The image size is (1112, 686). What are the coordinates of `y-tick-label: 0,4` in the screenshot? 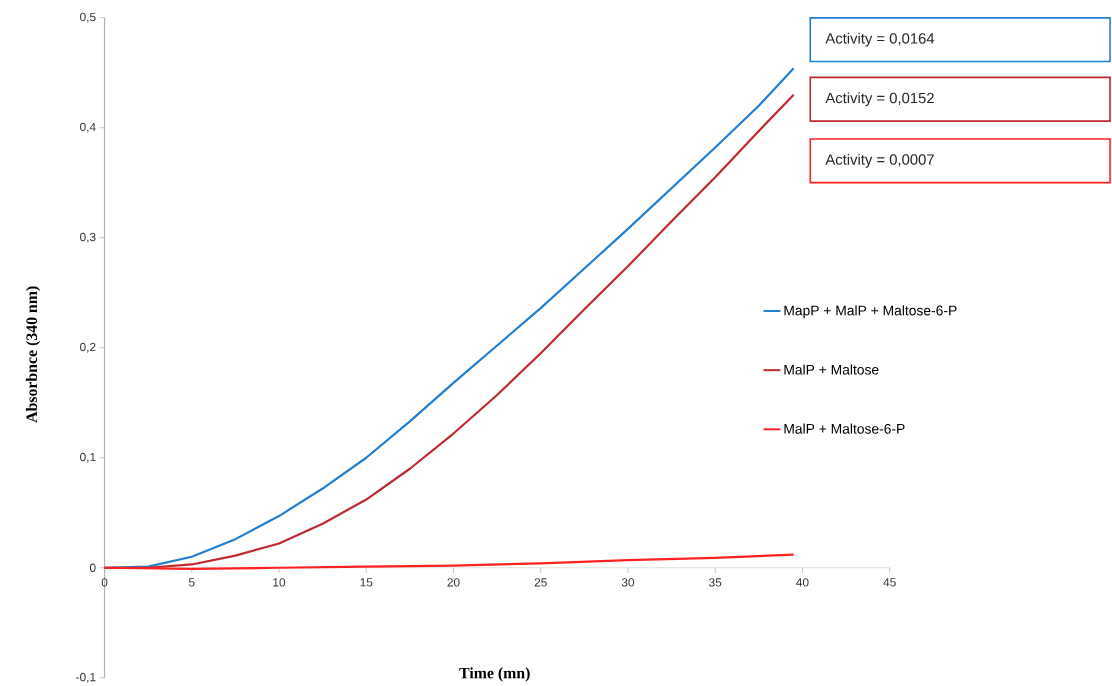 It's located at (88, 127).